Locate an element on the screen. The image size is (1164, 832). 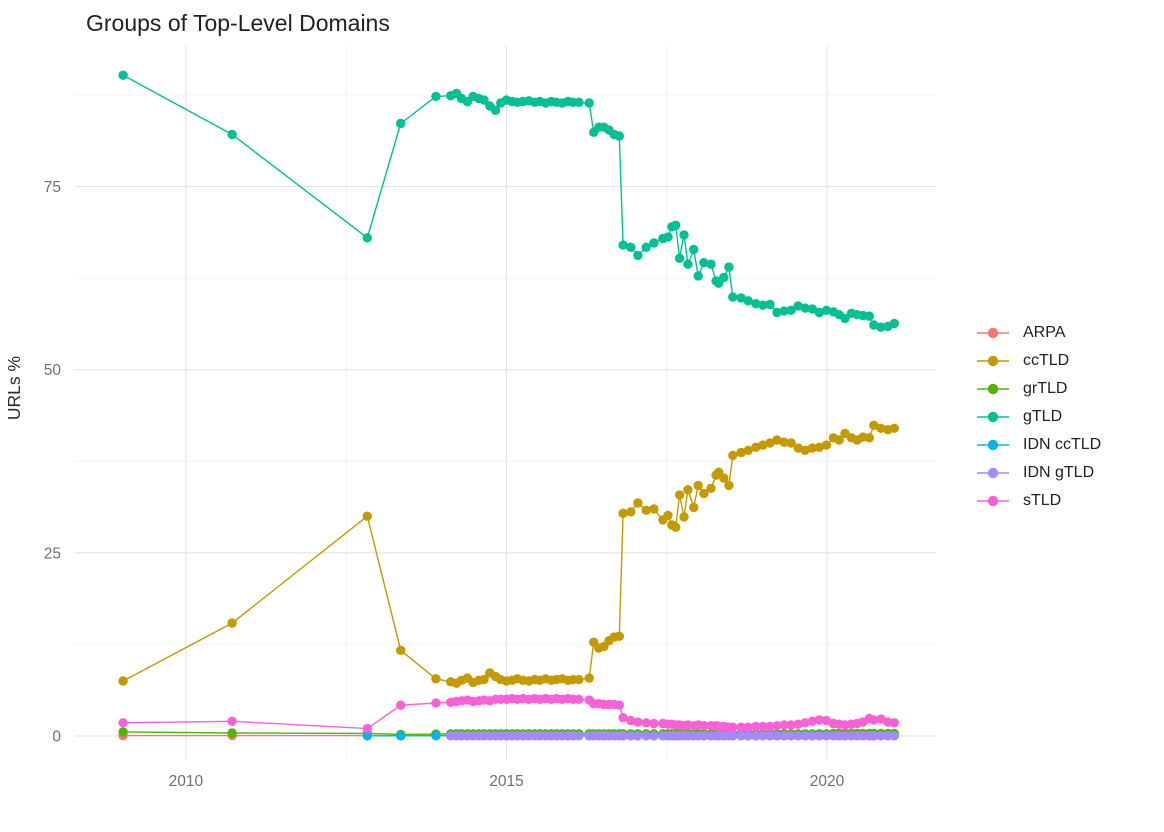
y-tick-label: 0 is located at coordinates (56, 737).